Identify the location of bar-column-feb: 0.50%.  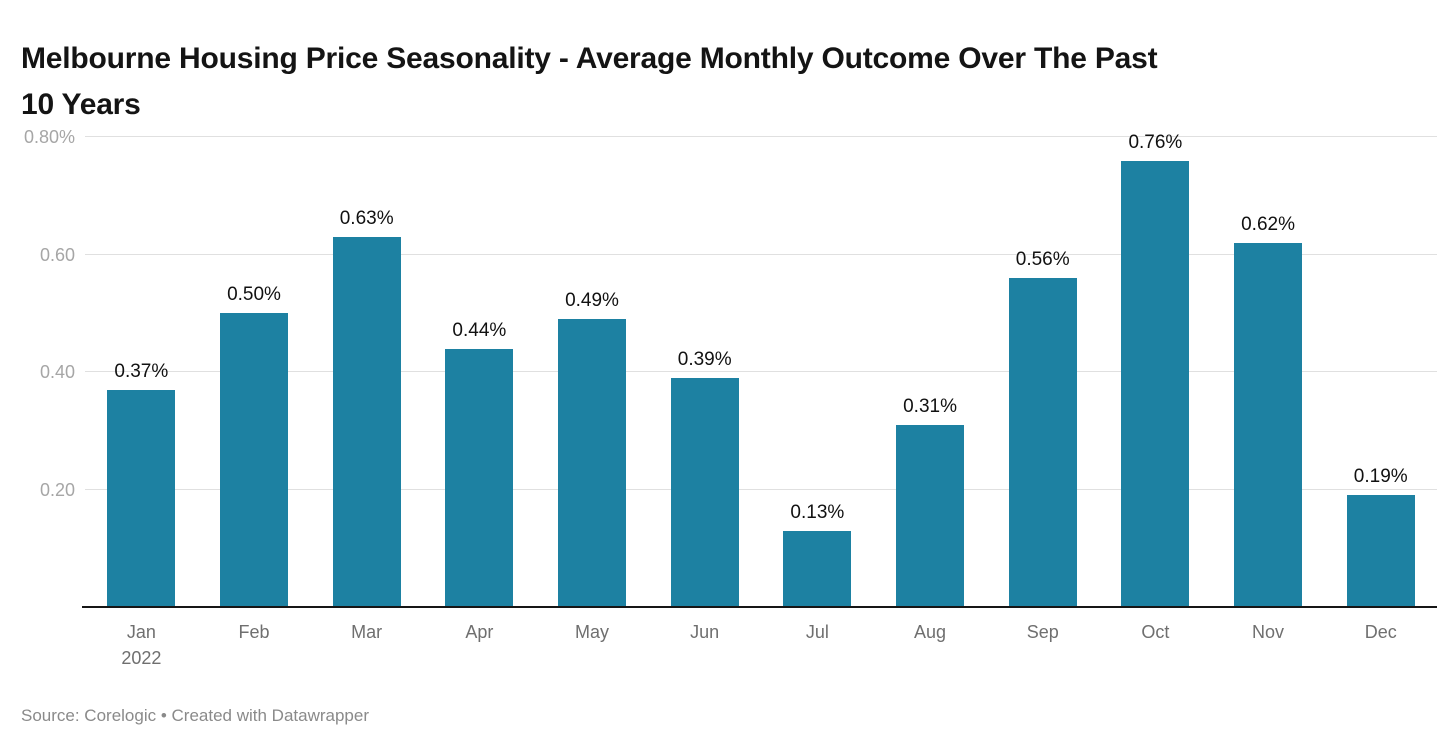
(254, 372).